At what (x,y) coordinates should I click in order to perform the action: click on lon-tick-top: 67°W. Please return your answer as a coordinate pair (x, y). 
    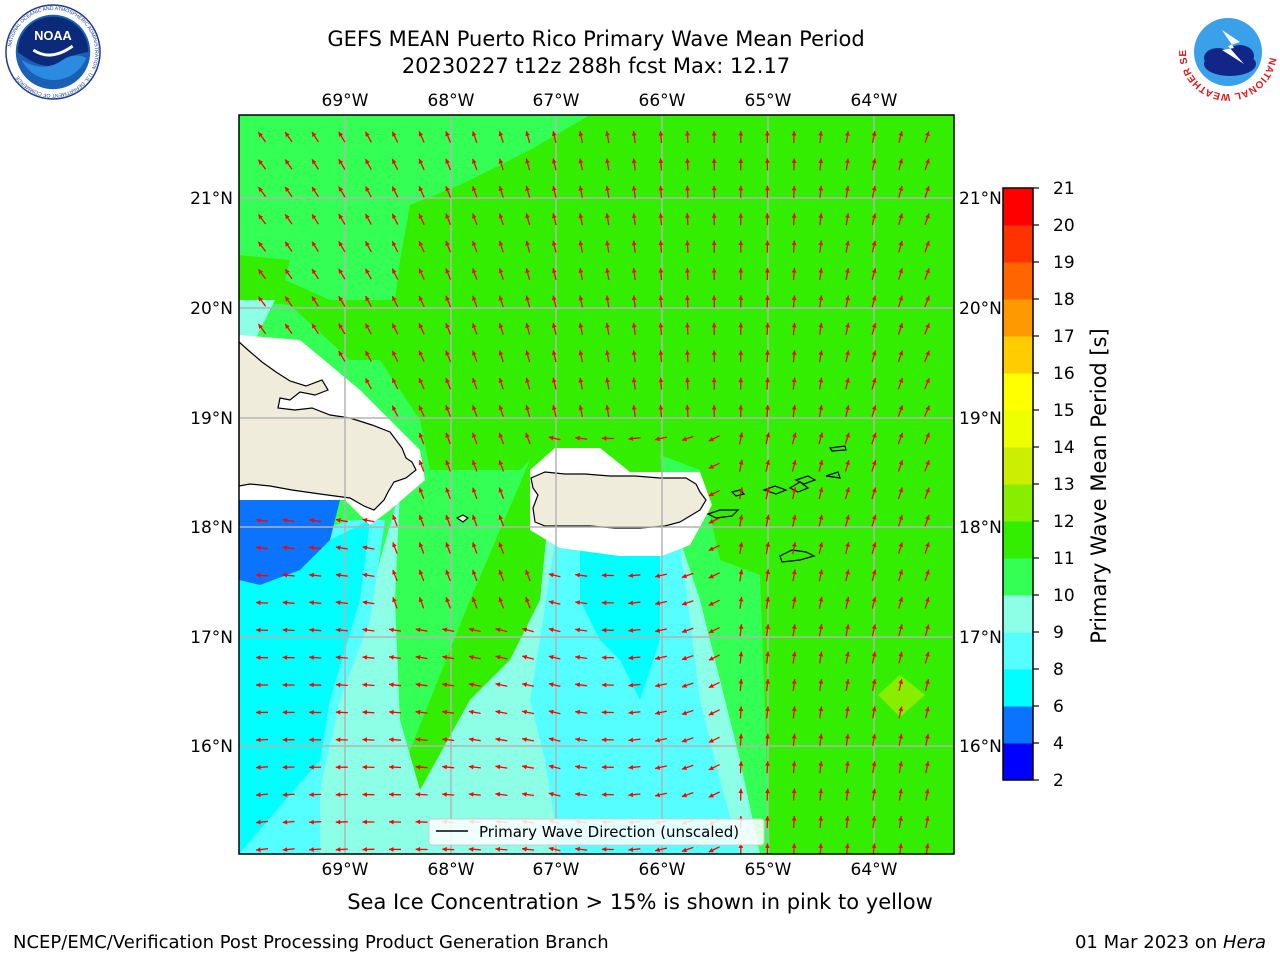
    Looking at the image, I should click on (556, 101).